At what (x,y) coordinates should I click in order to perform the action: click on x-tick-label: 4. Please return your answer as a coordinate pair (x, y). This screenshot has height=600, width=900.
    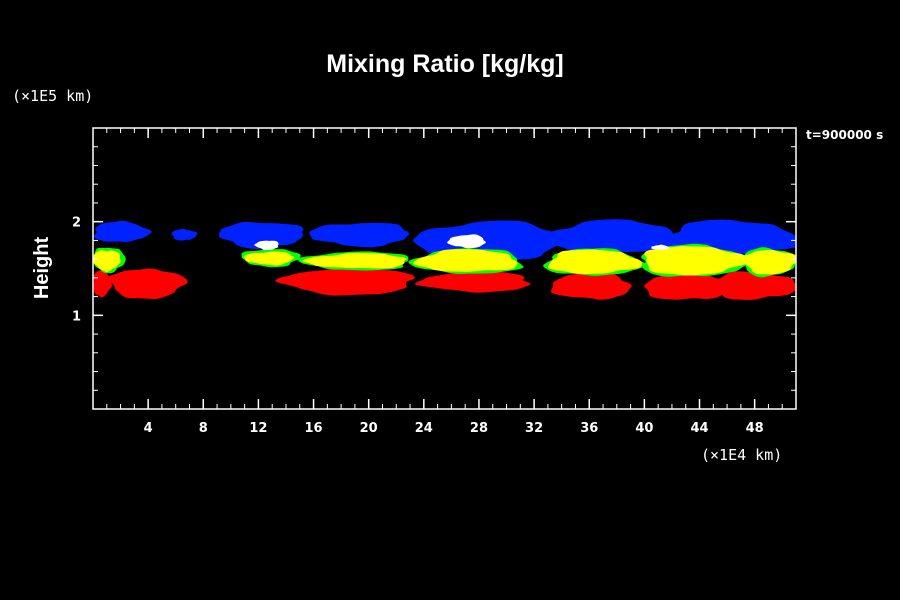
    Looking at the image, I should click on (148, 428).